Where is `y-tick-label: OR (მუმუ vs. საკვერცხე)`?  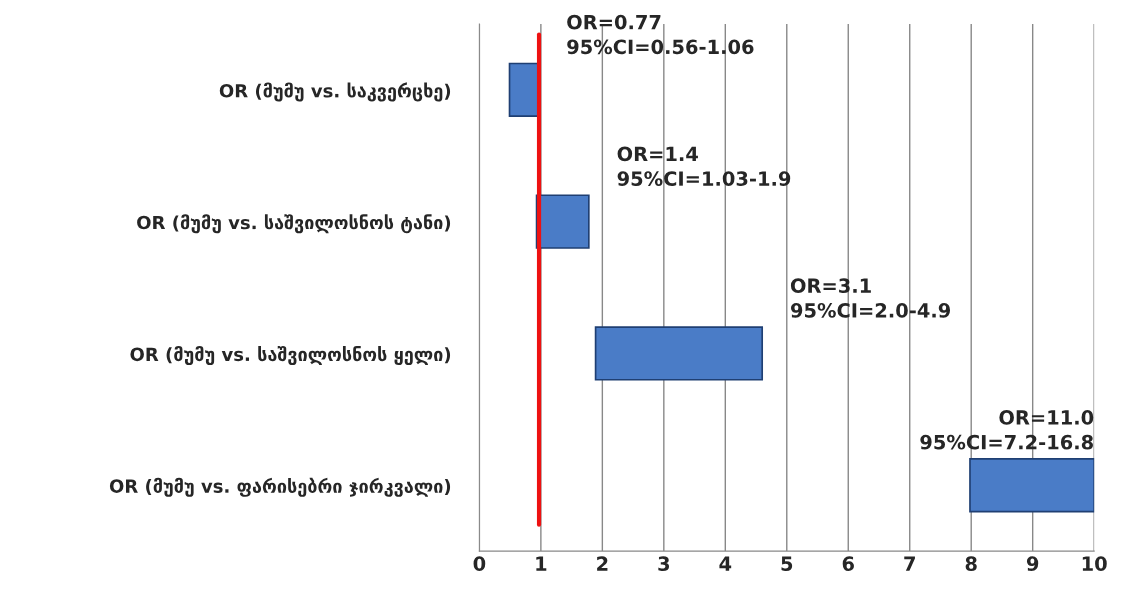 y-tick-label: OR (მუმუ vs. საკვერცხე) is located at coordinates (335, 92).